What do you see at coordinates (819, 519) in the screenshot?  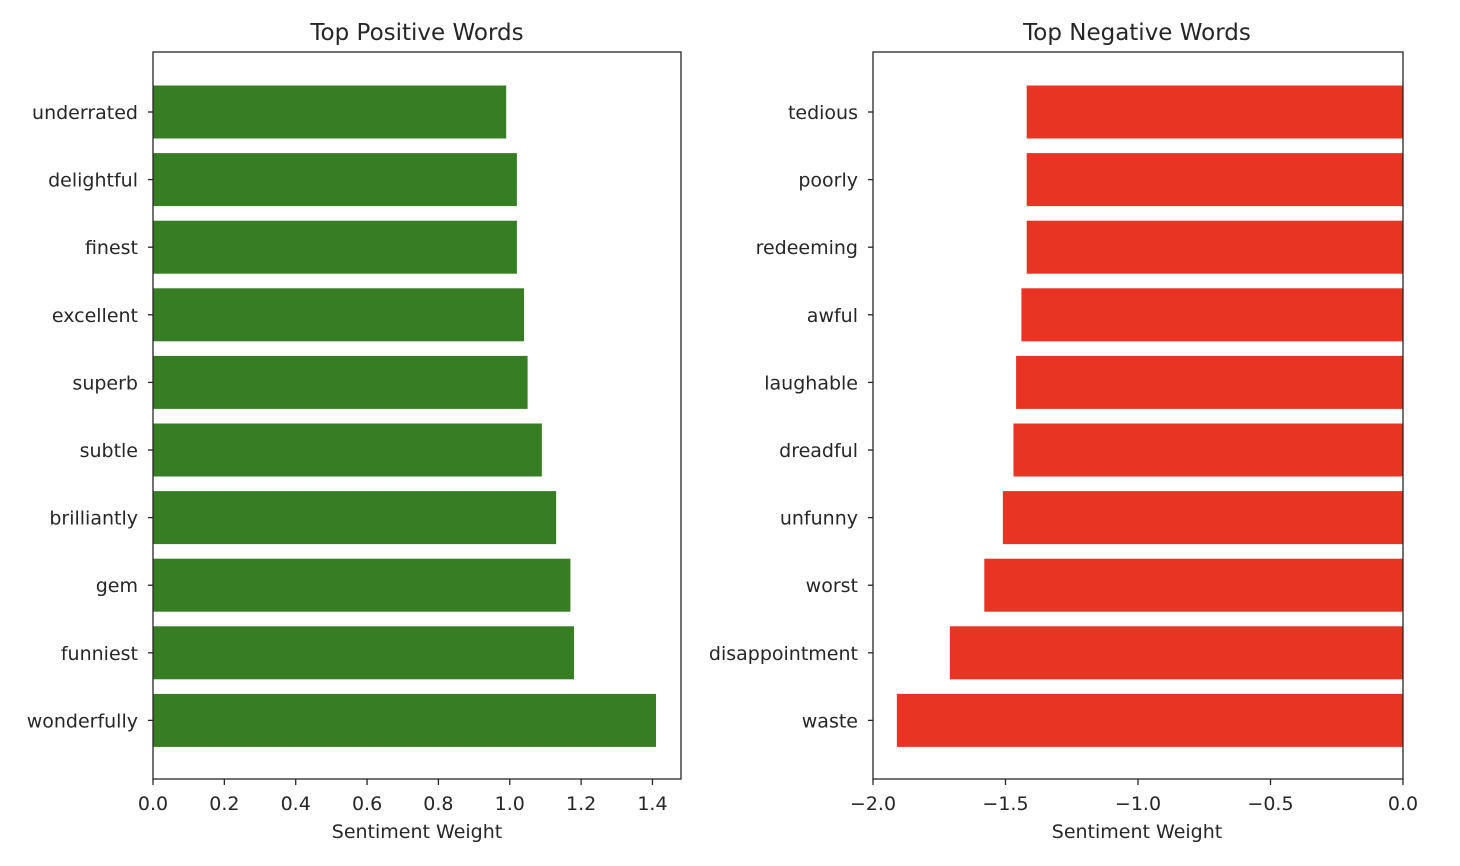 I see `negative-y-tick-label: unfunny` at bounding box center [819, 519].